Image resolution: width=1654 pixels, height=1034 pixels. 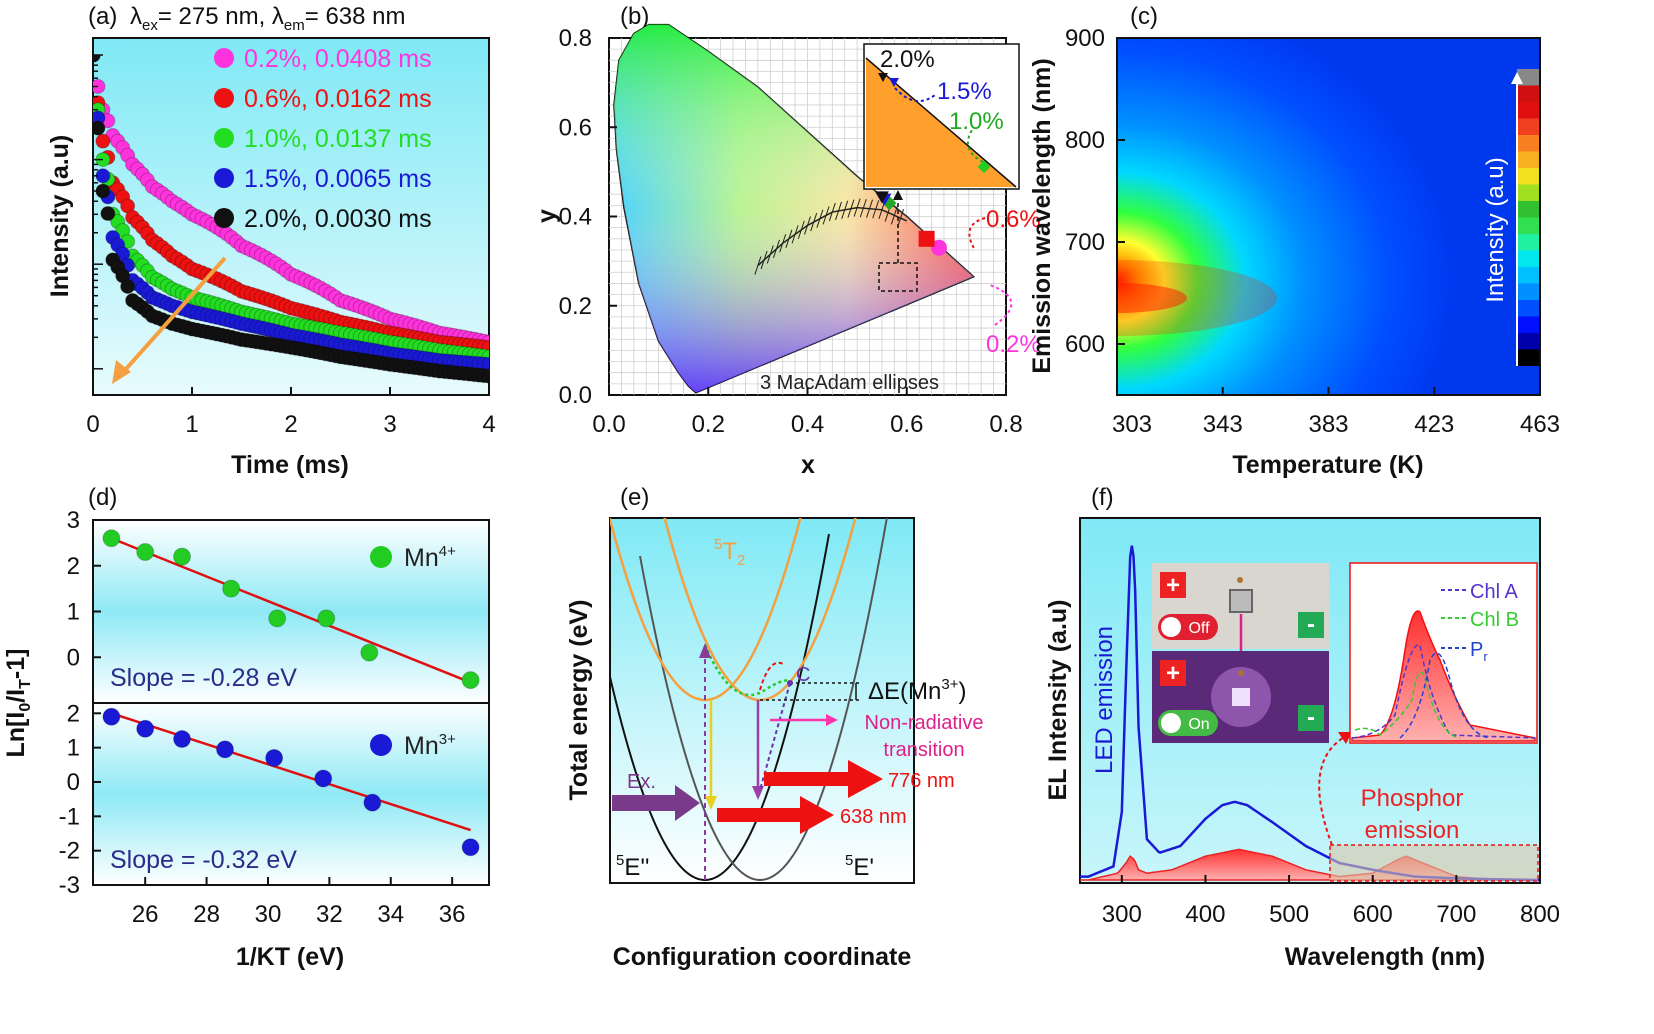 I want to click on panel-d-legend-mn4-marker, so click(x=381, y=557).